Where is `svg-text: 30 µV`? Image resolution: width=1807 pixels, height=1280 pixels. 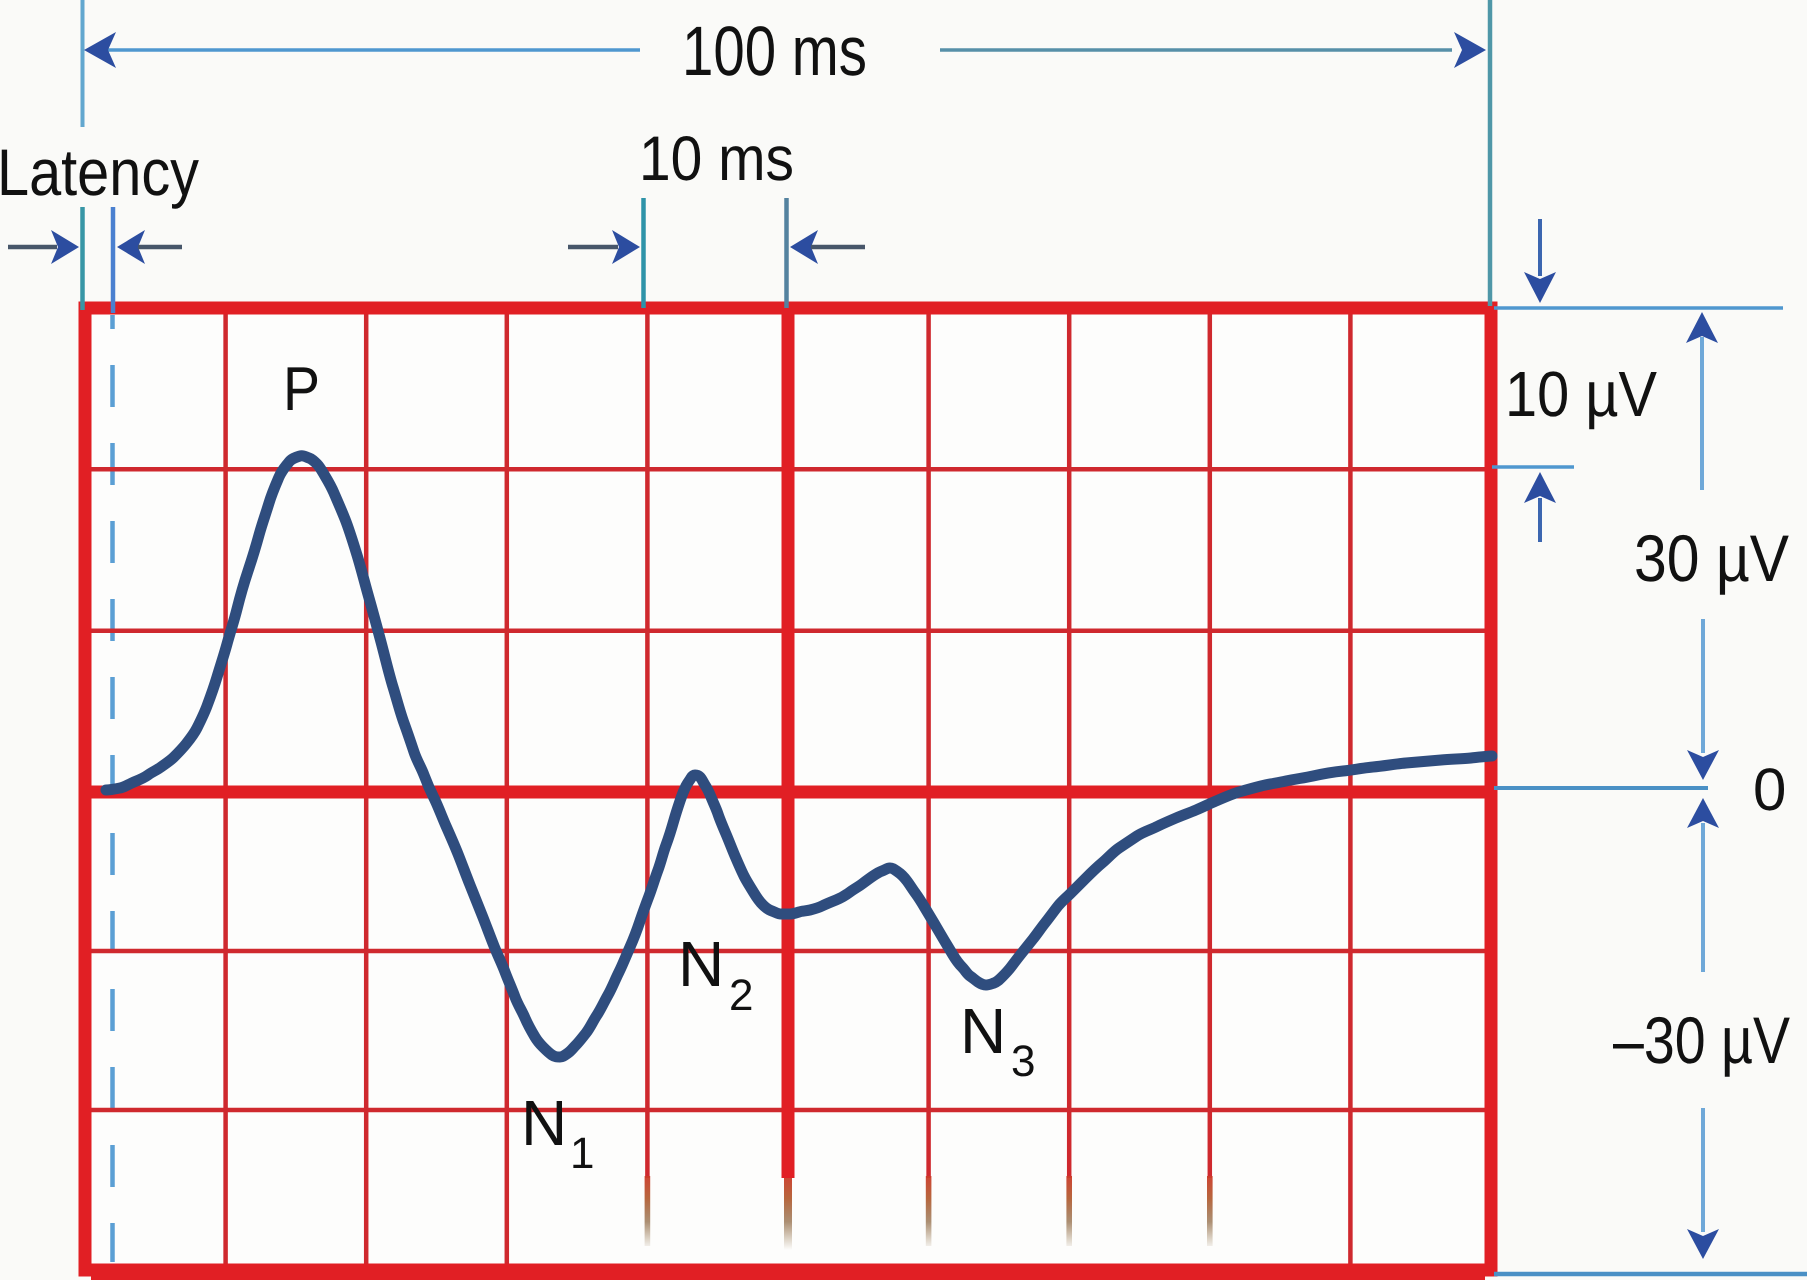
svg-text: 30 µV is located at coordinates (1711, 558).